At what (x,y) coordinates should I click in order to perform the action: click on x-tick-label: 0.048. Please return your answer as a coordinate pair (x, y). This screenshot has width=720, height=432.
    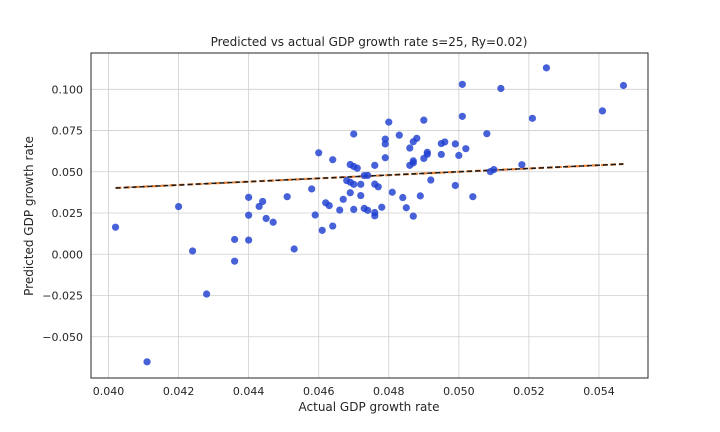
    Looking at the image, I should click on (389, 391).